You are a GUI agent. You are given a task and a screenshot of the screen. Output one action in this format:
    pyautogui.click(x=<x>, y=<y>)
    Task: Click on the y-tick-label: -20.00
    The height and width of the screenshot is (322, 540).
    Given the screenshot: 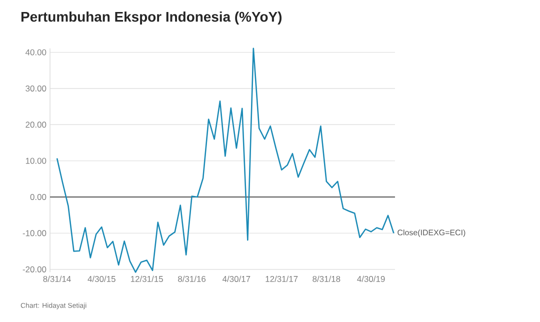 What is the action you would take?
    pyautogui.click(x=34, y=269)
    